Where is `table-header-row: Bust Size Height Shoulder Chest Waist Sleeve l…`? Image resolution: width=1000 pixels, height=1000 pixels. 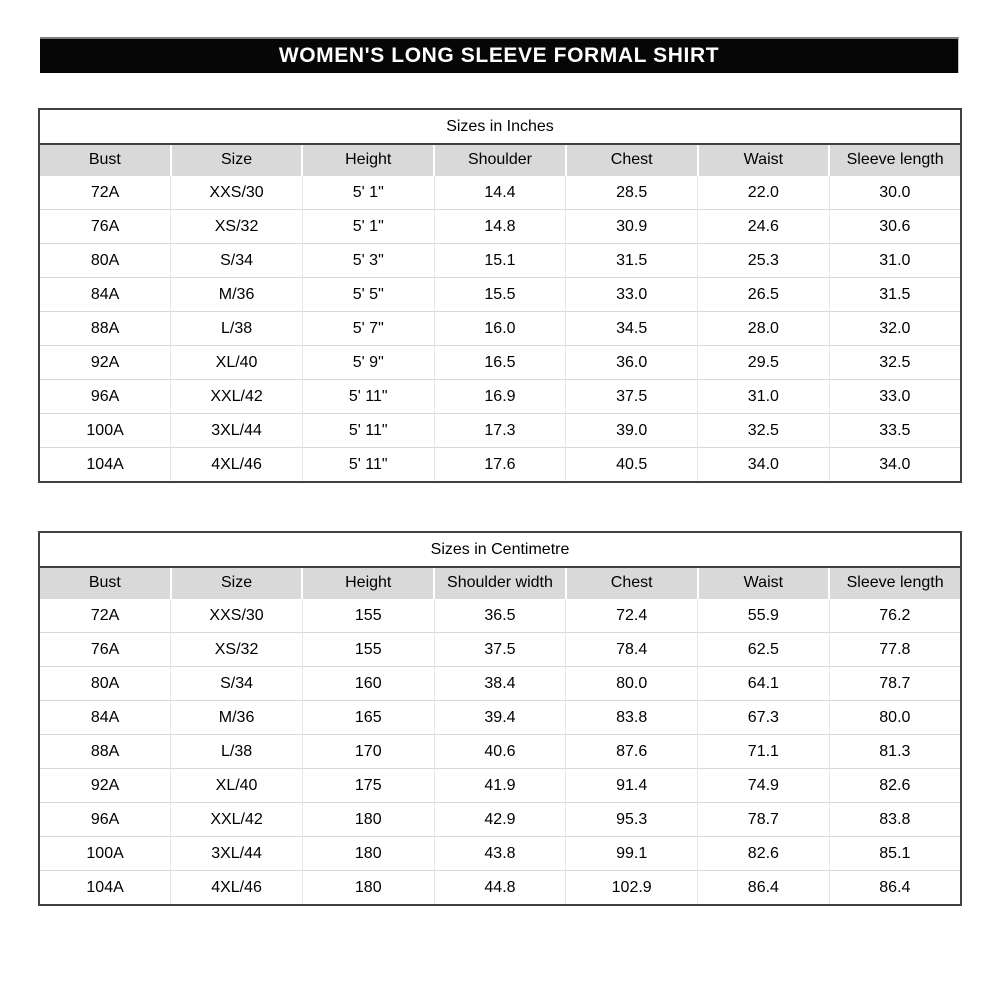 table-header-row: Bust Size Height Shoulder Chest Waist Sleeve l… is located at coordinates (500, 160).